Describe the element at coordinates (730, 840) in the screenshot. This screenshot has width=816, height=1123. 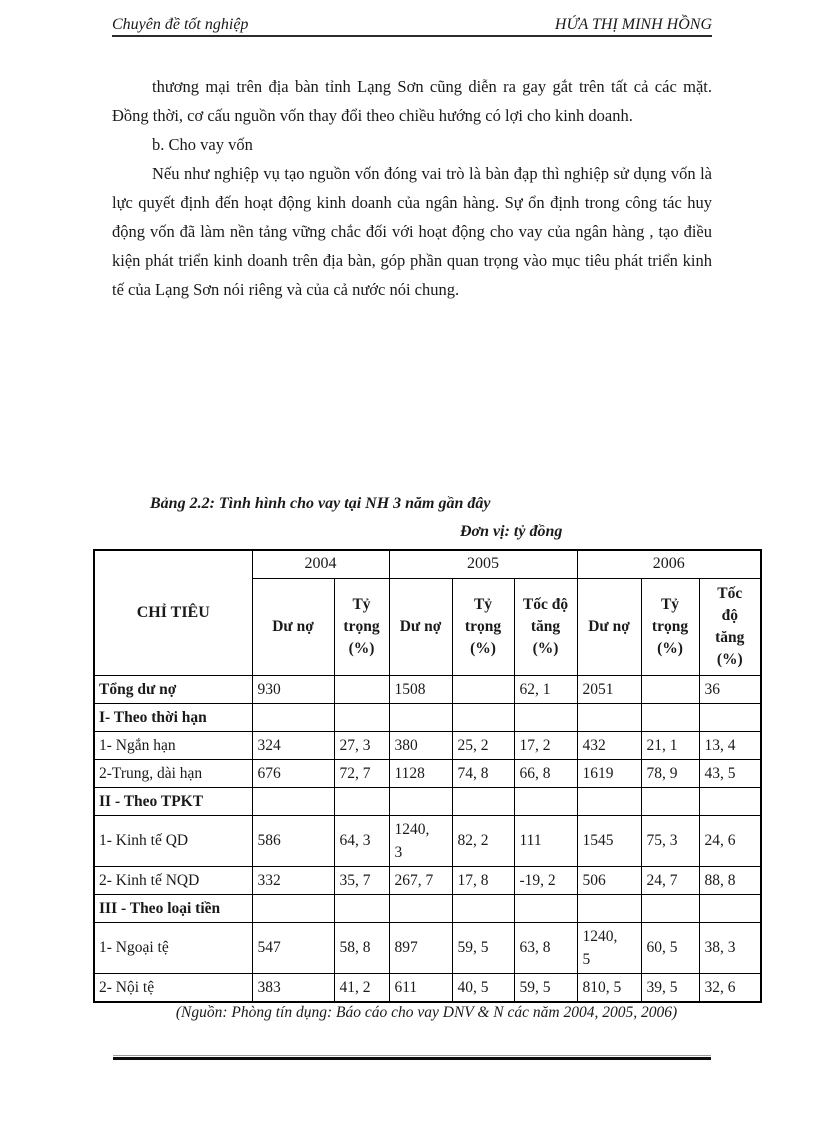
I see `table-cell: 24, 6` at that location.